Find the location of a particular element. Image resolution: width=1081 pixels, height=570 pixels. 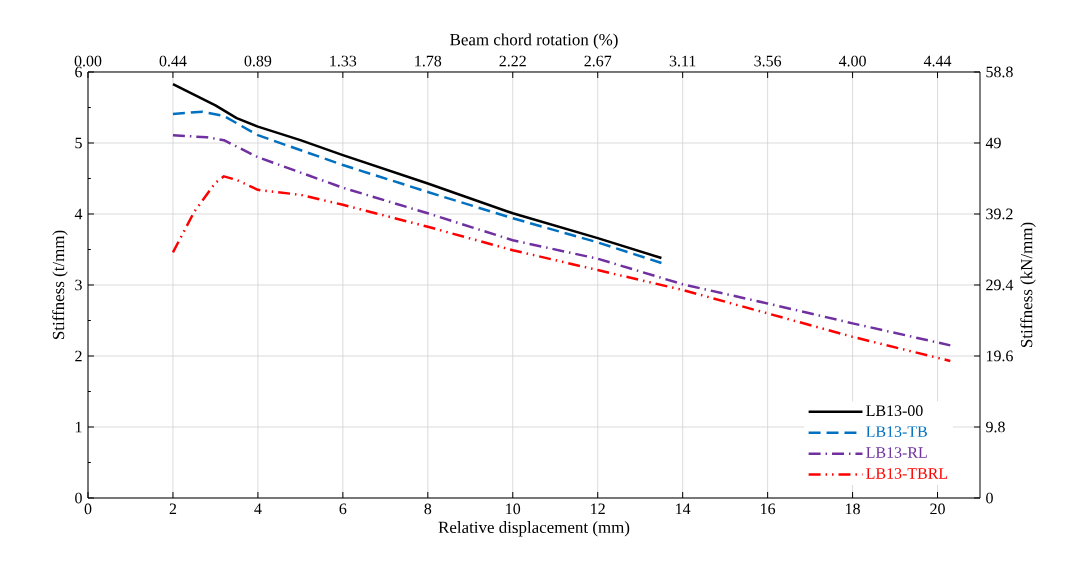

y2-axis-title: Stiffness (kN/mm) is located at coordinates (1028, 284).